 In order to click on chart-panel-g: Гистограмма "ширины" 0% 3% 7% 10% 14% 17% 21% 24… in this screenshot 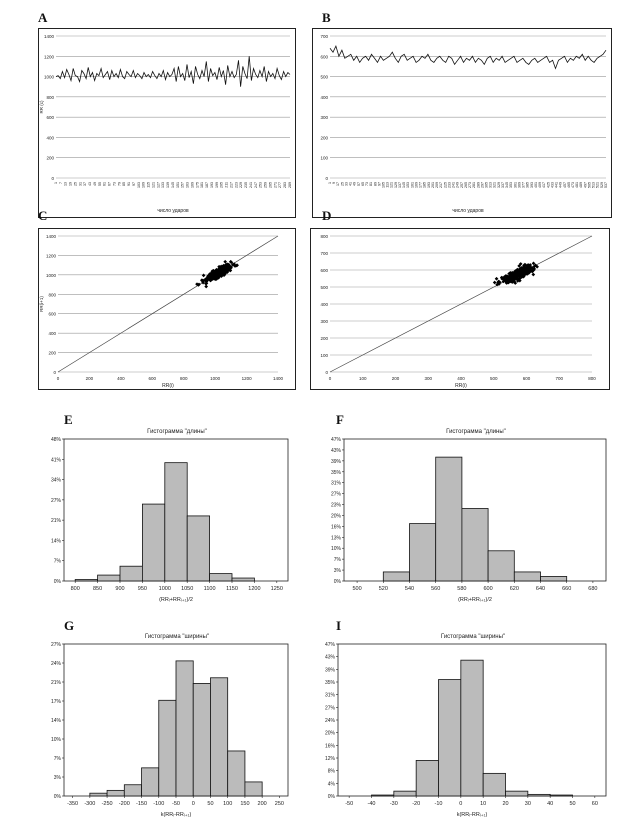, I will do `click(170, 726)`.